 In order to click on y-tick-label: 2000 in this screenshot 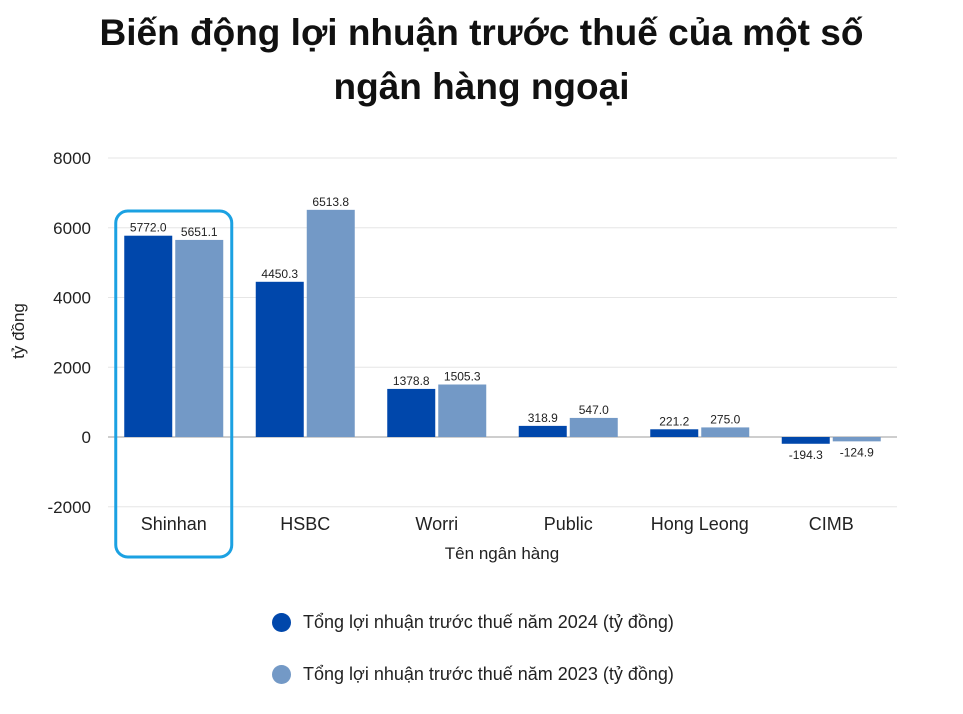, I will do `click(72, 367)`.